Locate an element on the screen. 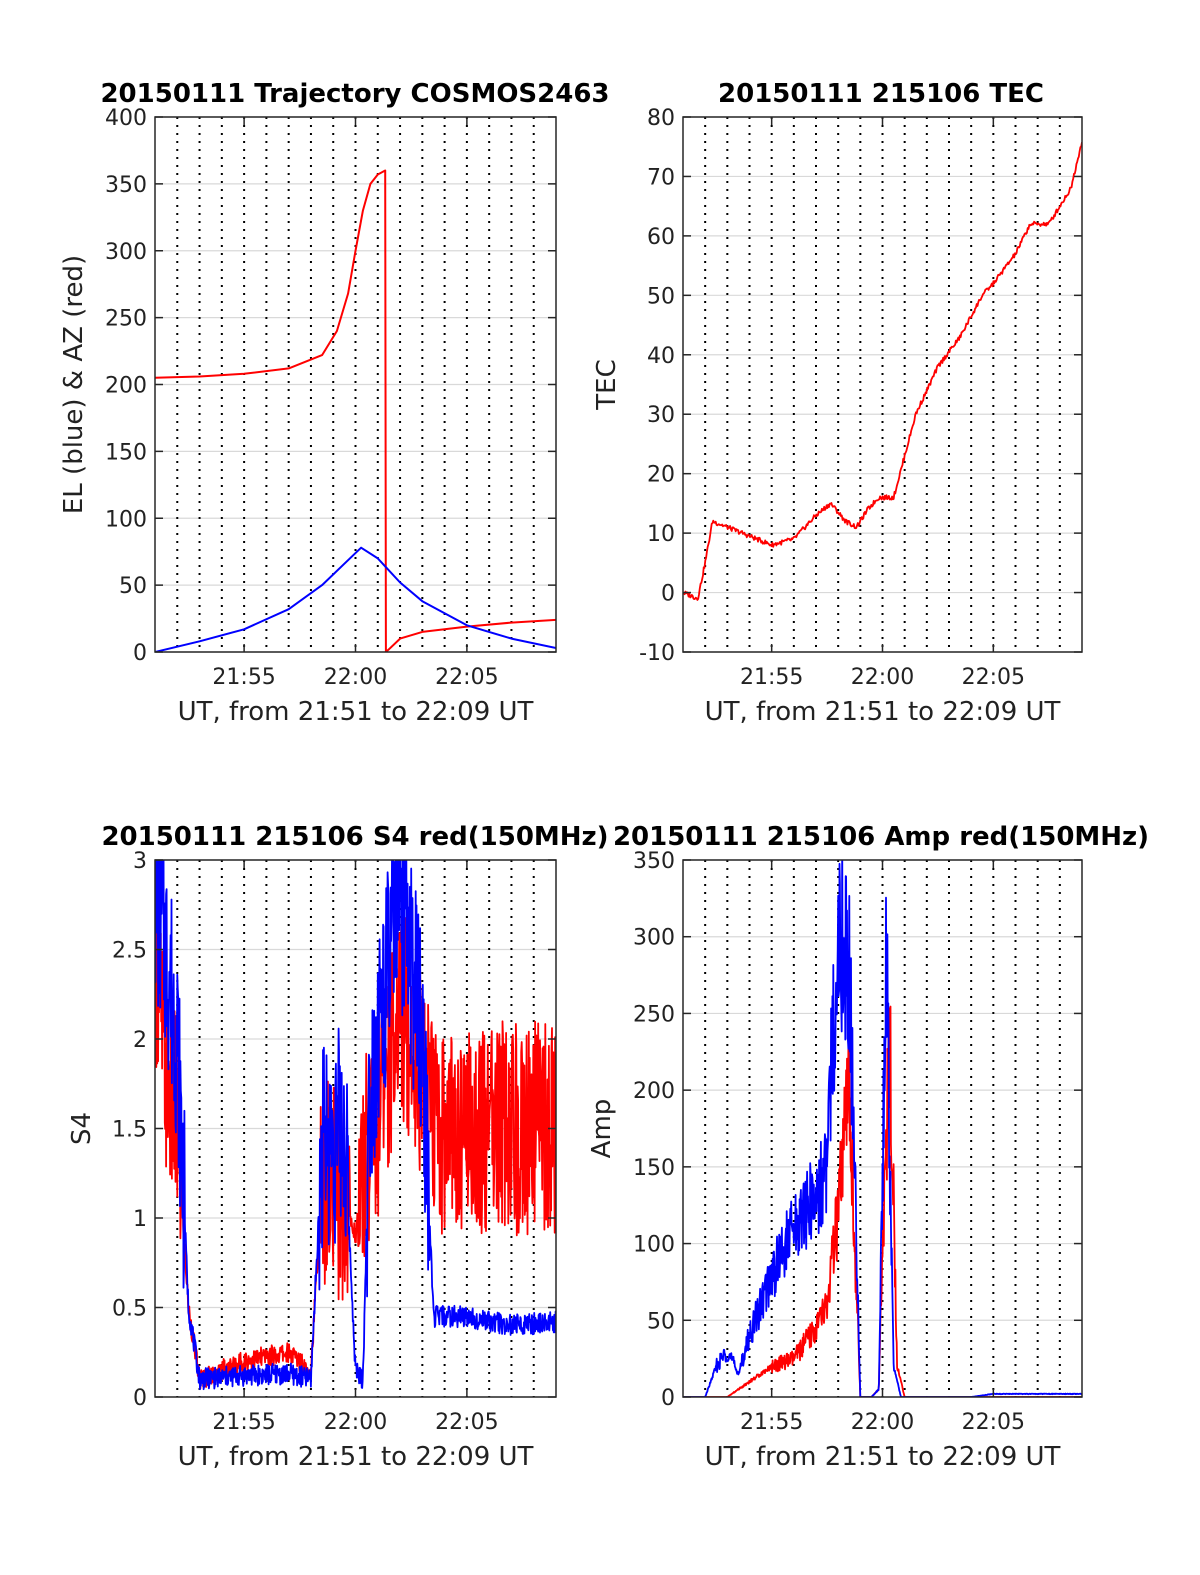  y-tick-label: 400 is located at coordinates (126, 118).